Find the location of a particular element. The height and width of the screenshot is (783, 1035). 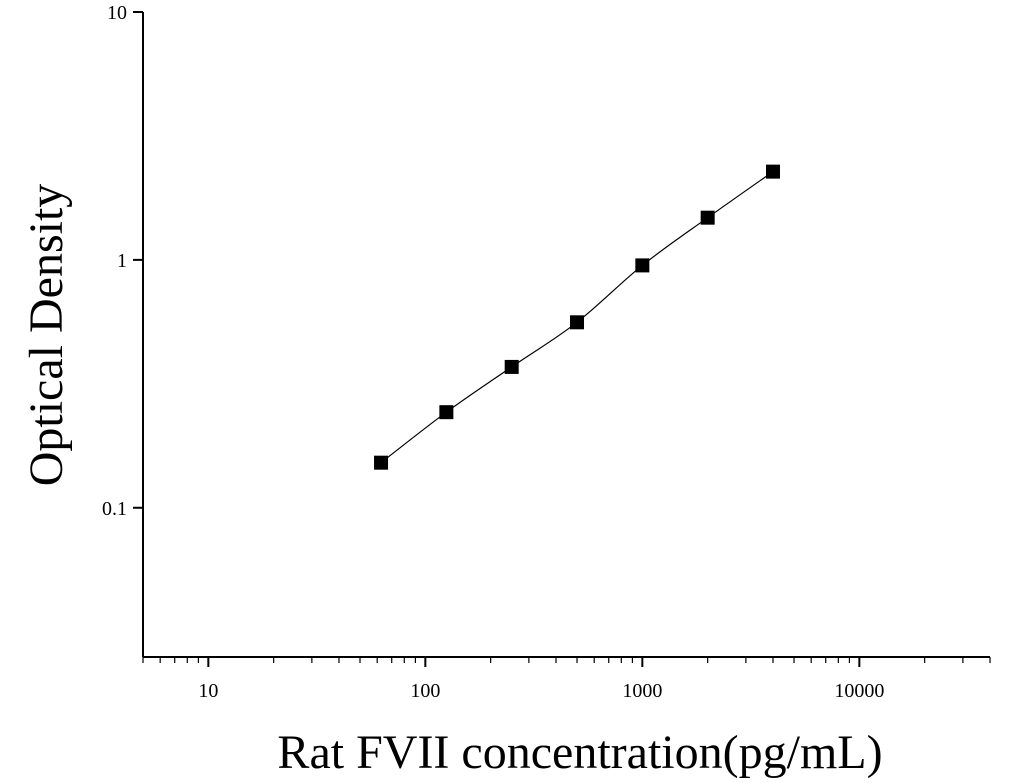

x-tick-labels: 10 100 1000 10000 is located at coordinates (541, 691).